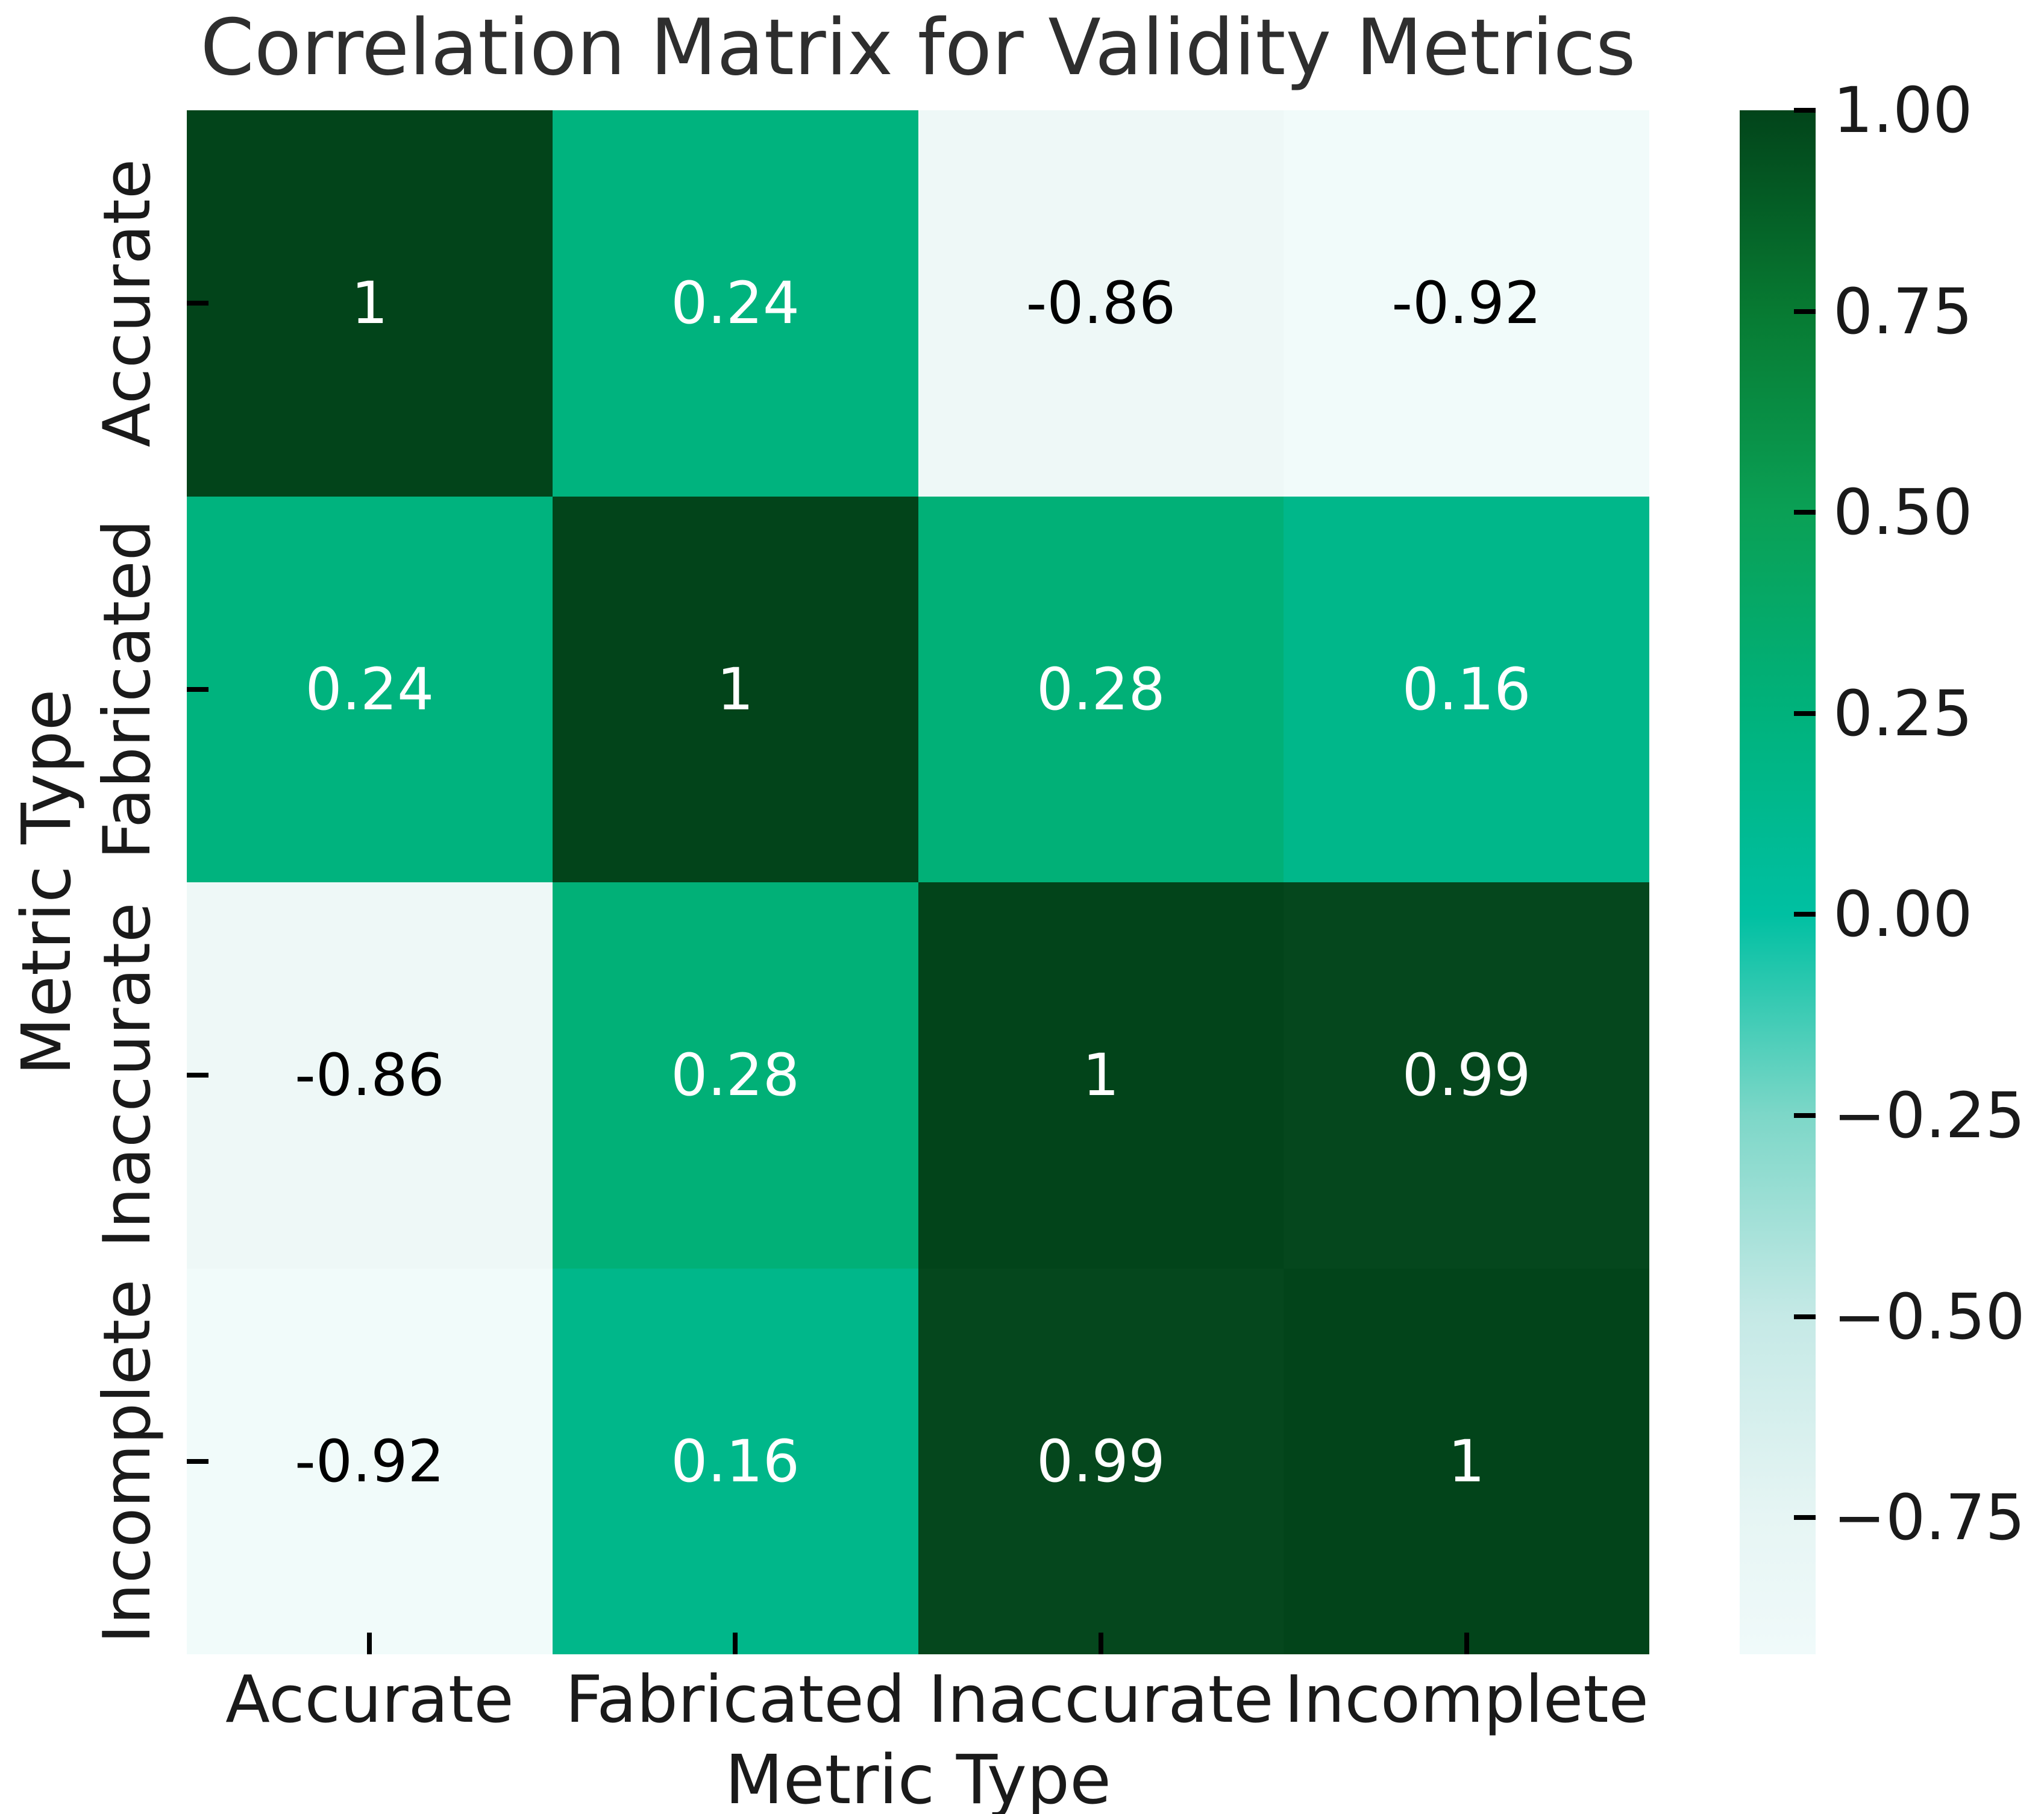  What do you see at coordinates (127, 303) in the screenshot?
I see `y-tick-label: Accurate` at bounding box center [127, 303].